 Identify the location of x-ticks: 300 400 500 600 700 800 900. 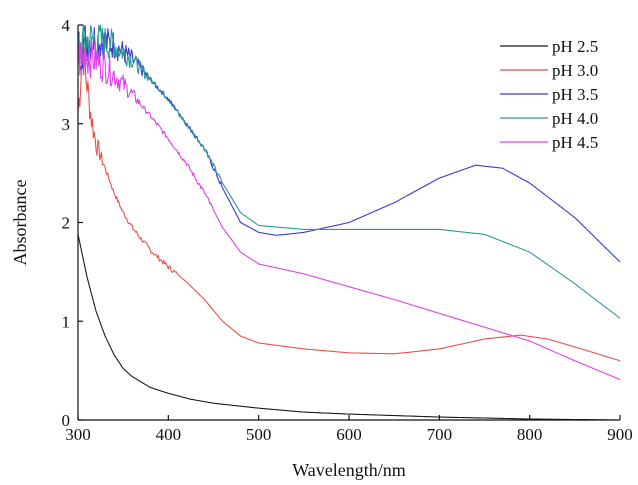
(349, 429).